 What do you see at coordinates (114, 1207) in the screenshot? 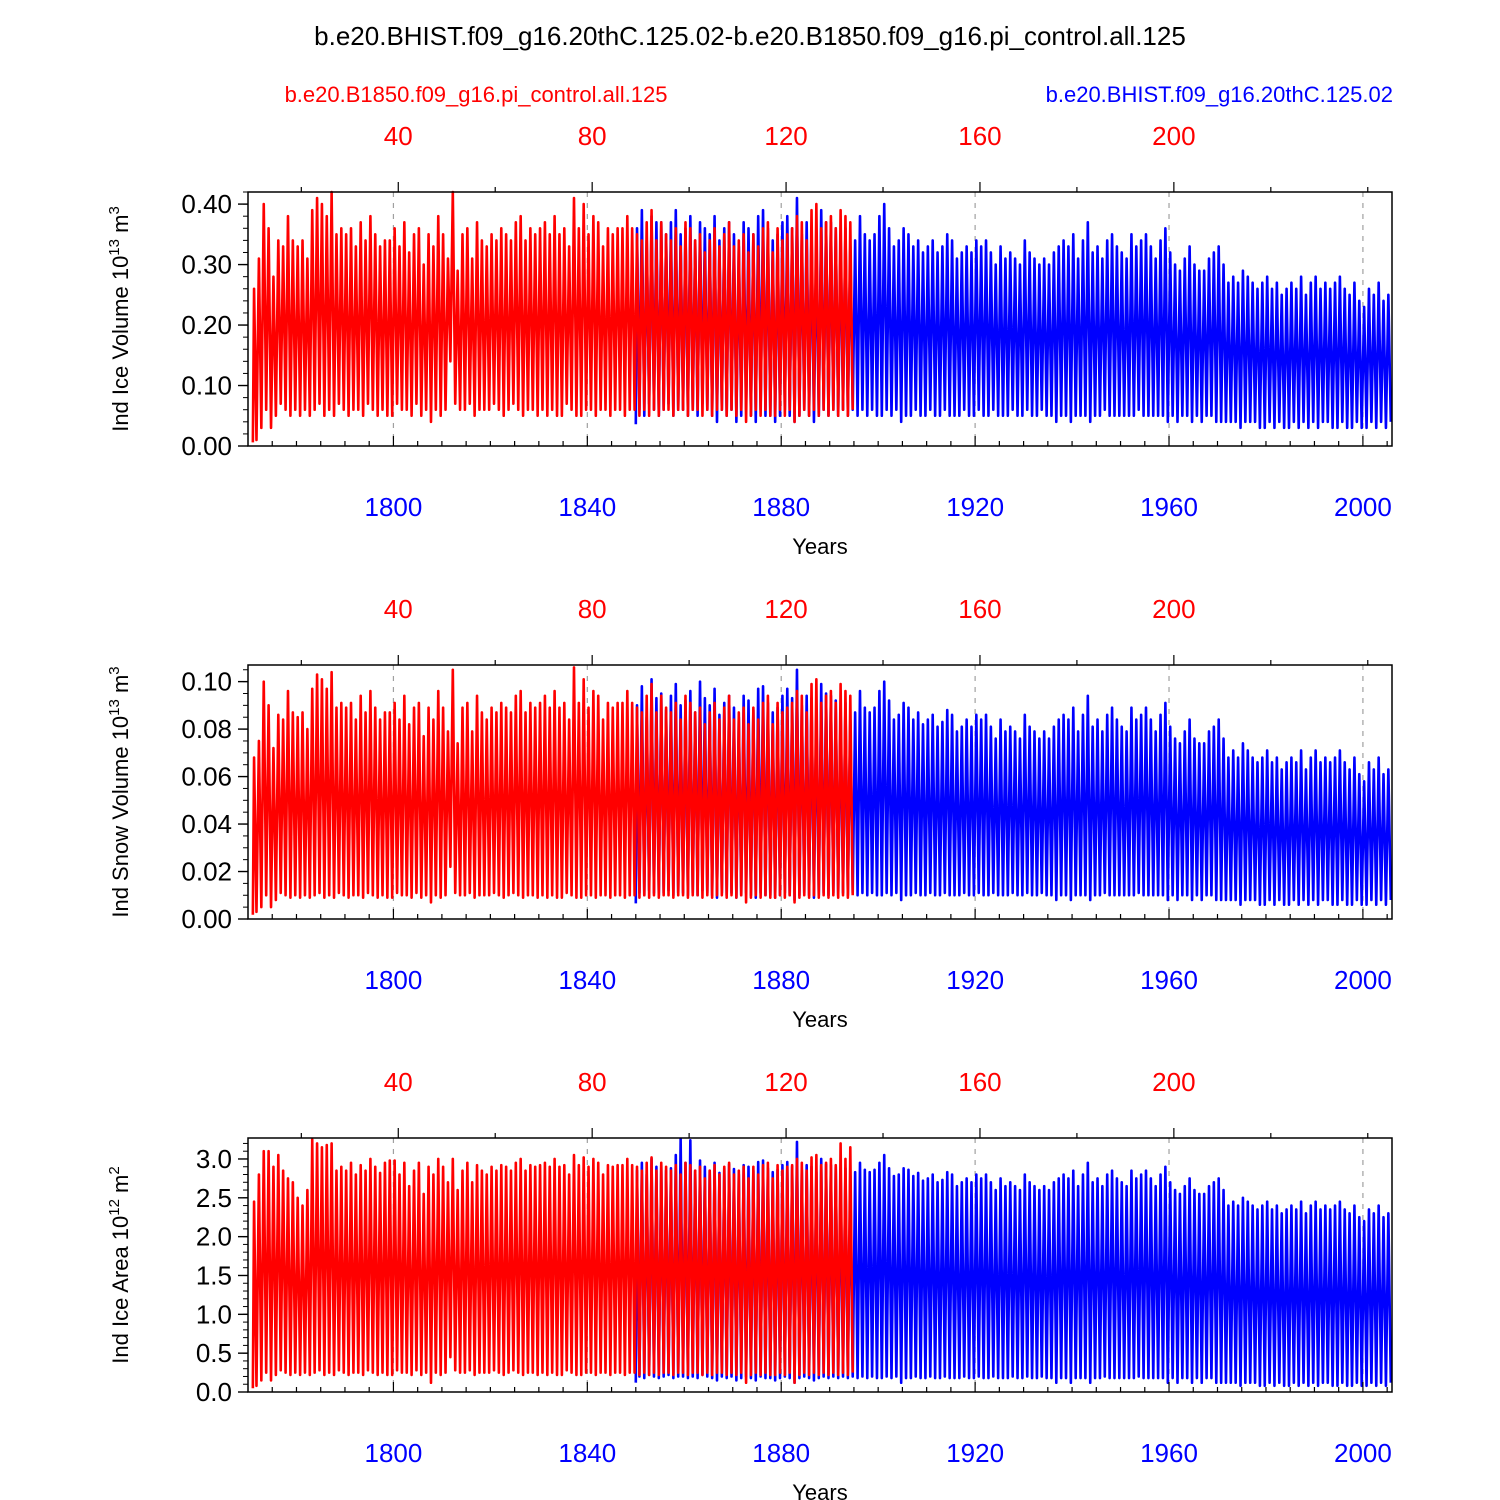
I see `y-axis-title-part: 12` at bounding box center [114, 1207].